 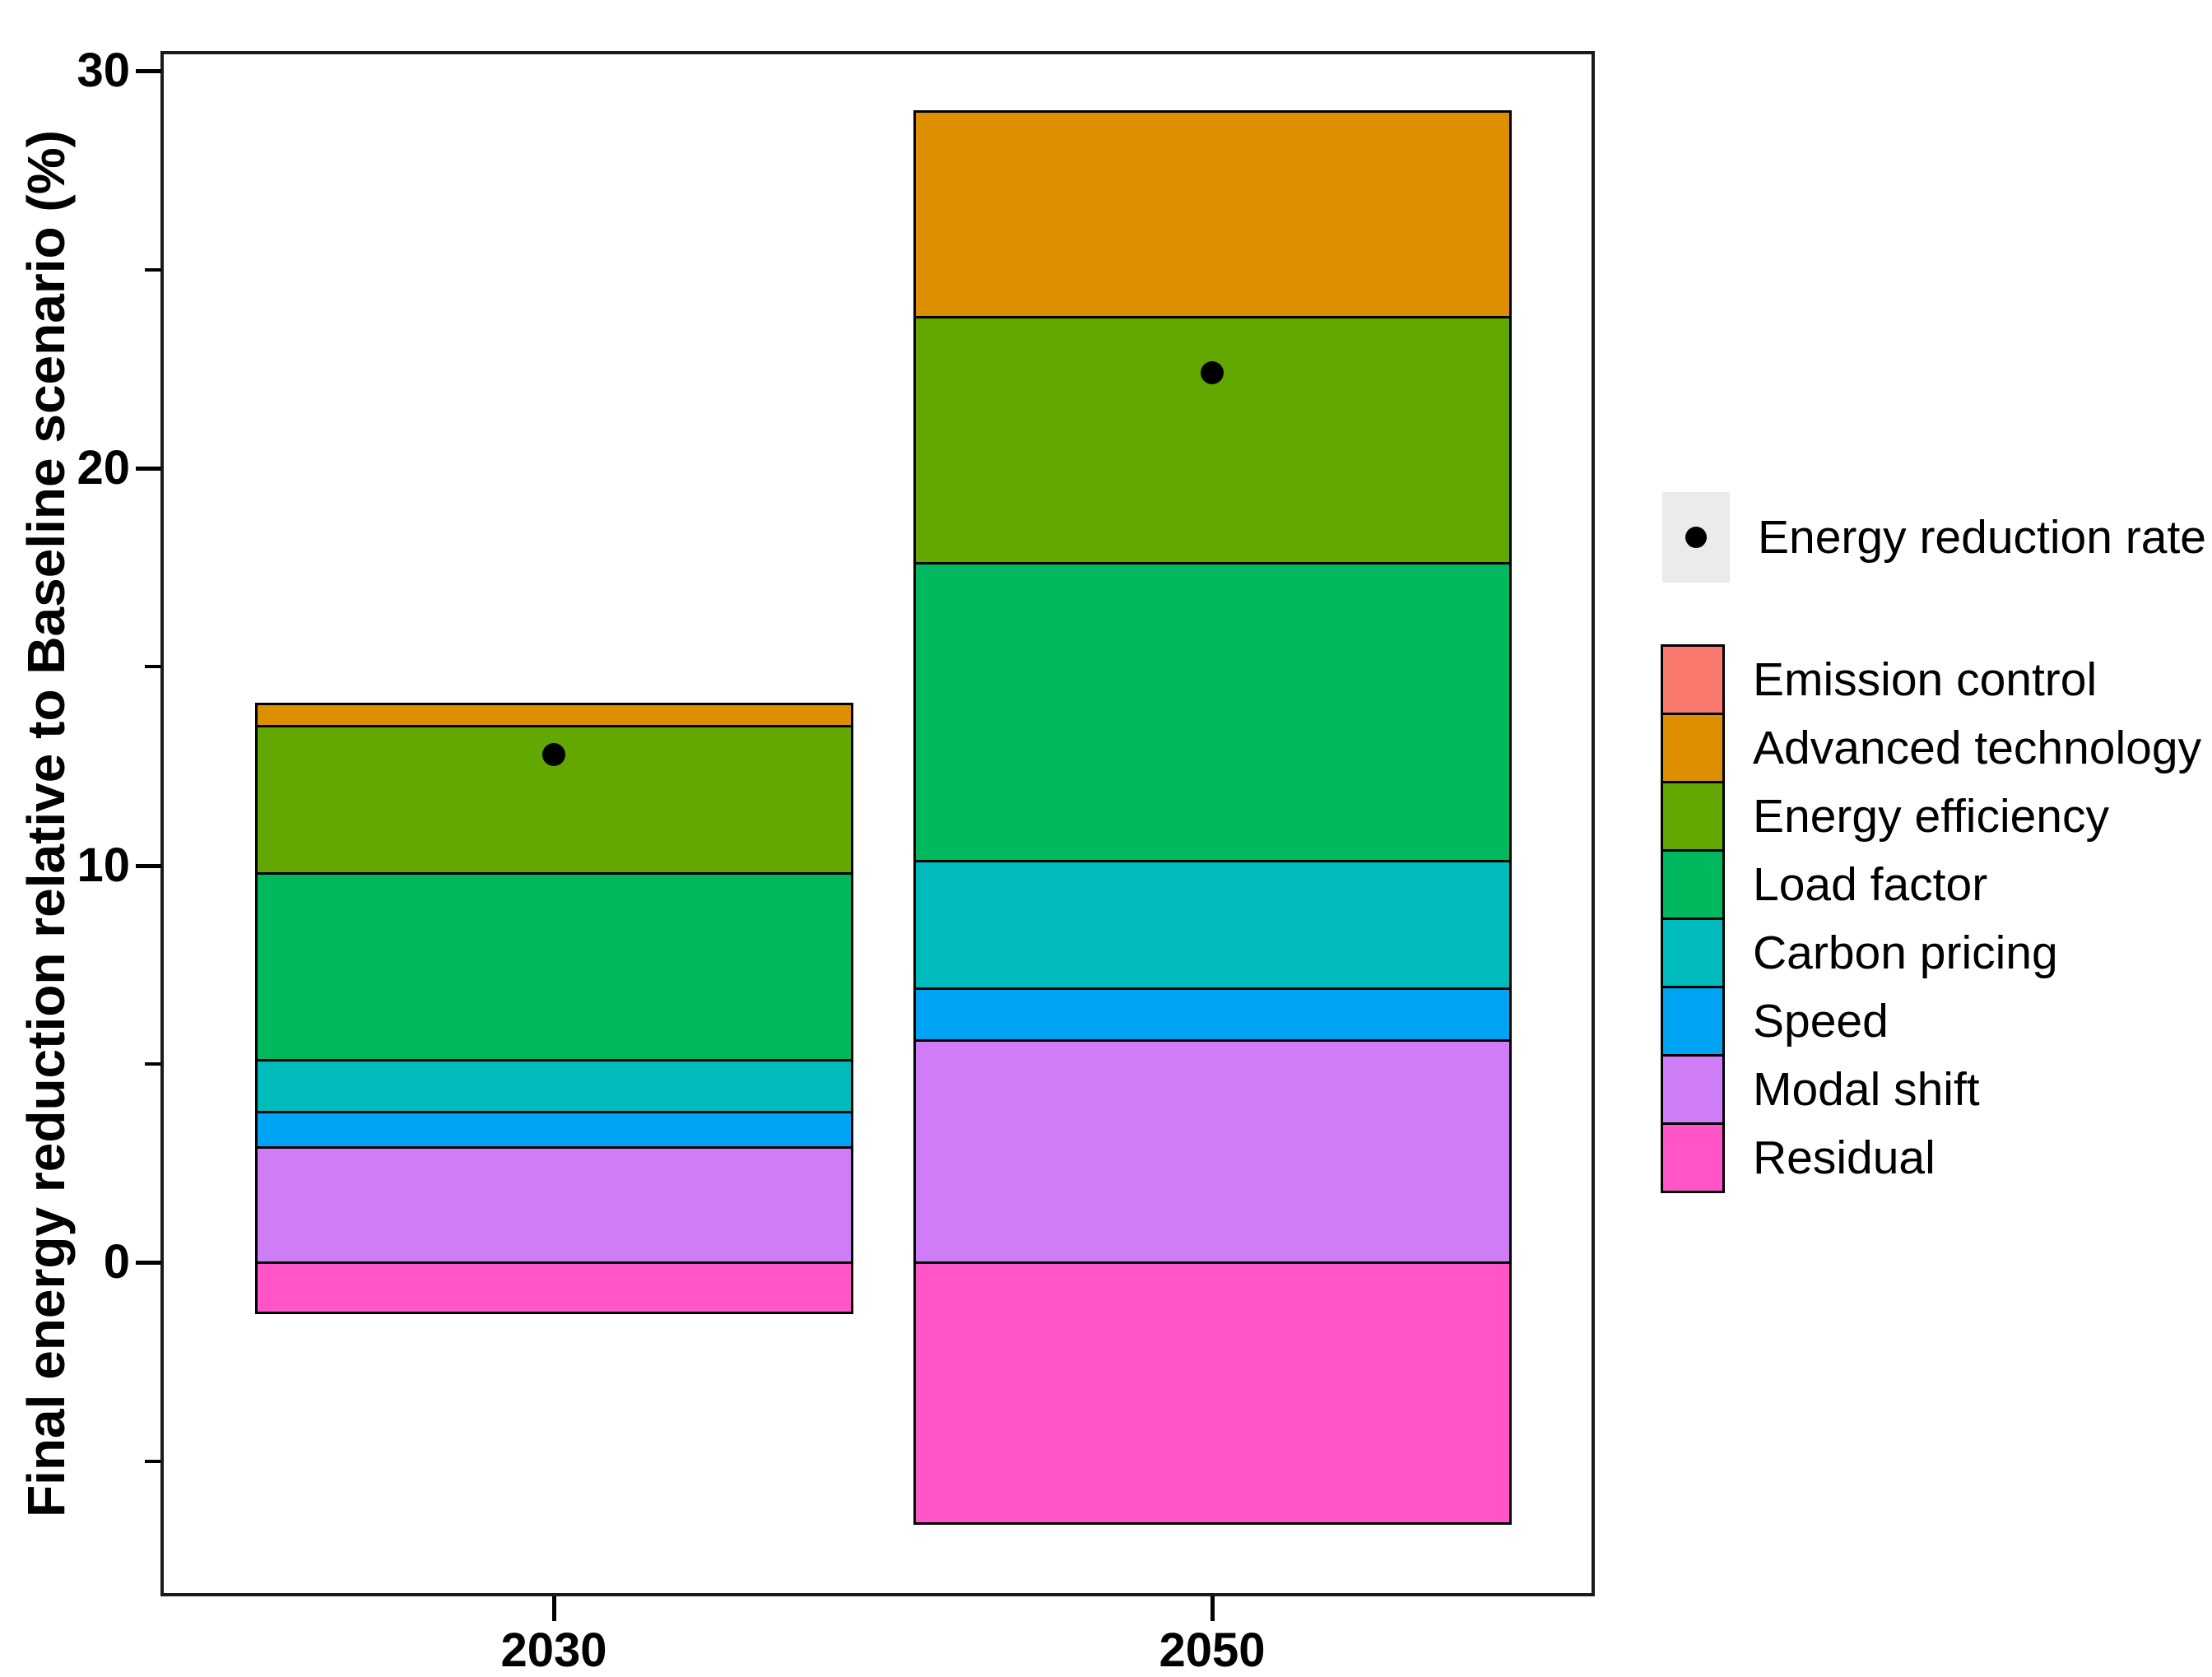 I want to click on legend-item-energy-efficiency: Energy efficiency, so click(x=1931, y=816).